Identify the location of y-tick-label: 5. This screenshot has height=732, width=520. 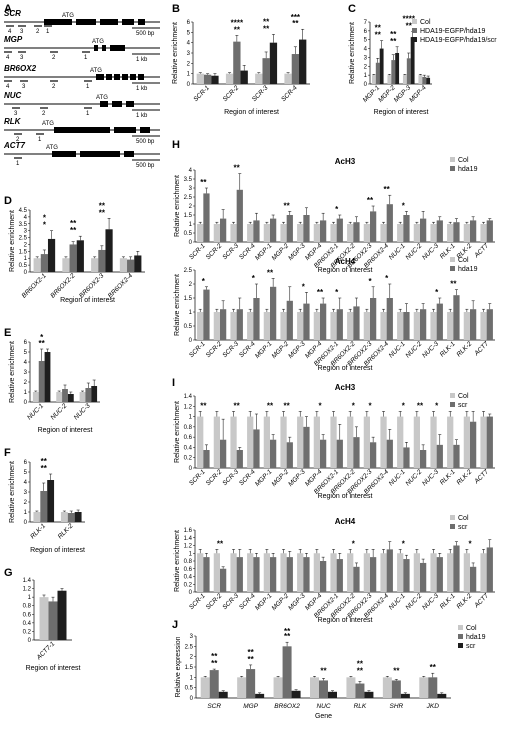
(26, 473).